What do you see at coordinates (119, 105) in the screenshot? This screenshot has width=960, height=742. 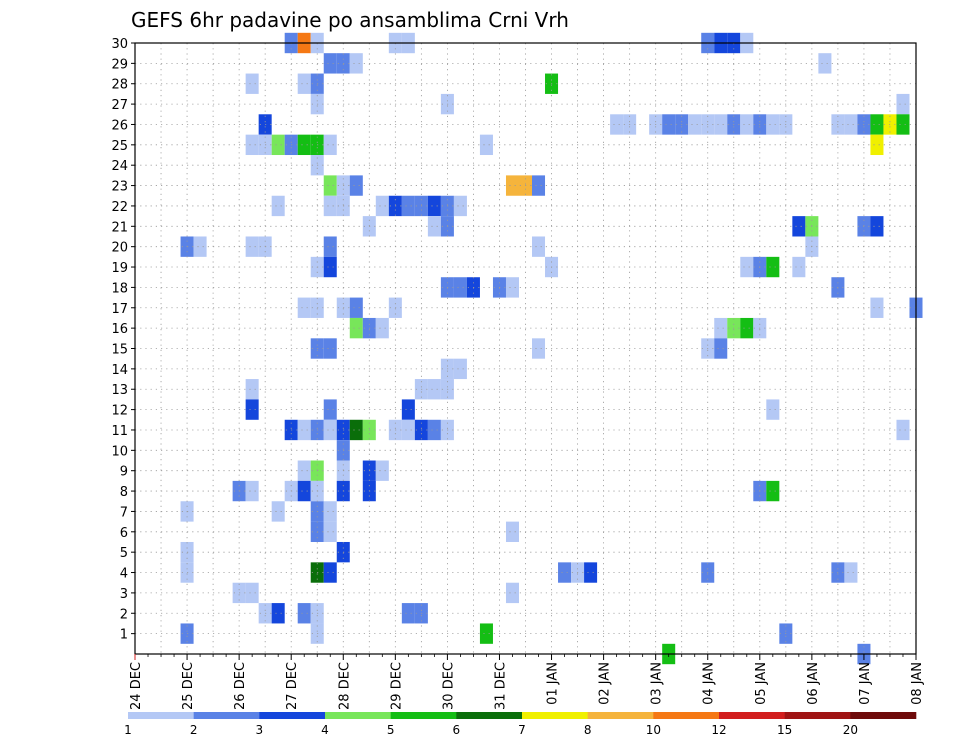 I see `y-tick-label: 27` at bounding box center [119, 105].